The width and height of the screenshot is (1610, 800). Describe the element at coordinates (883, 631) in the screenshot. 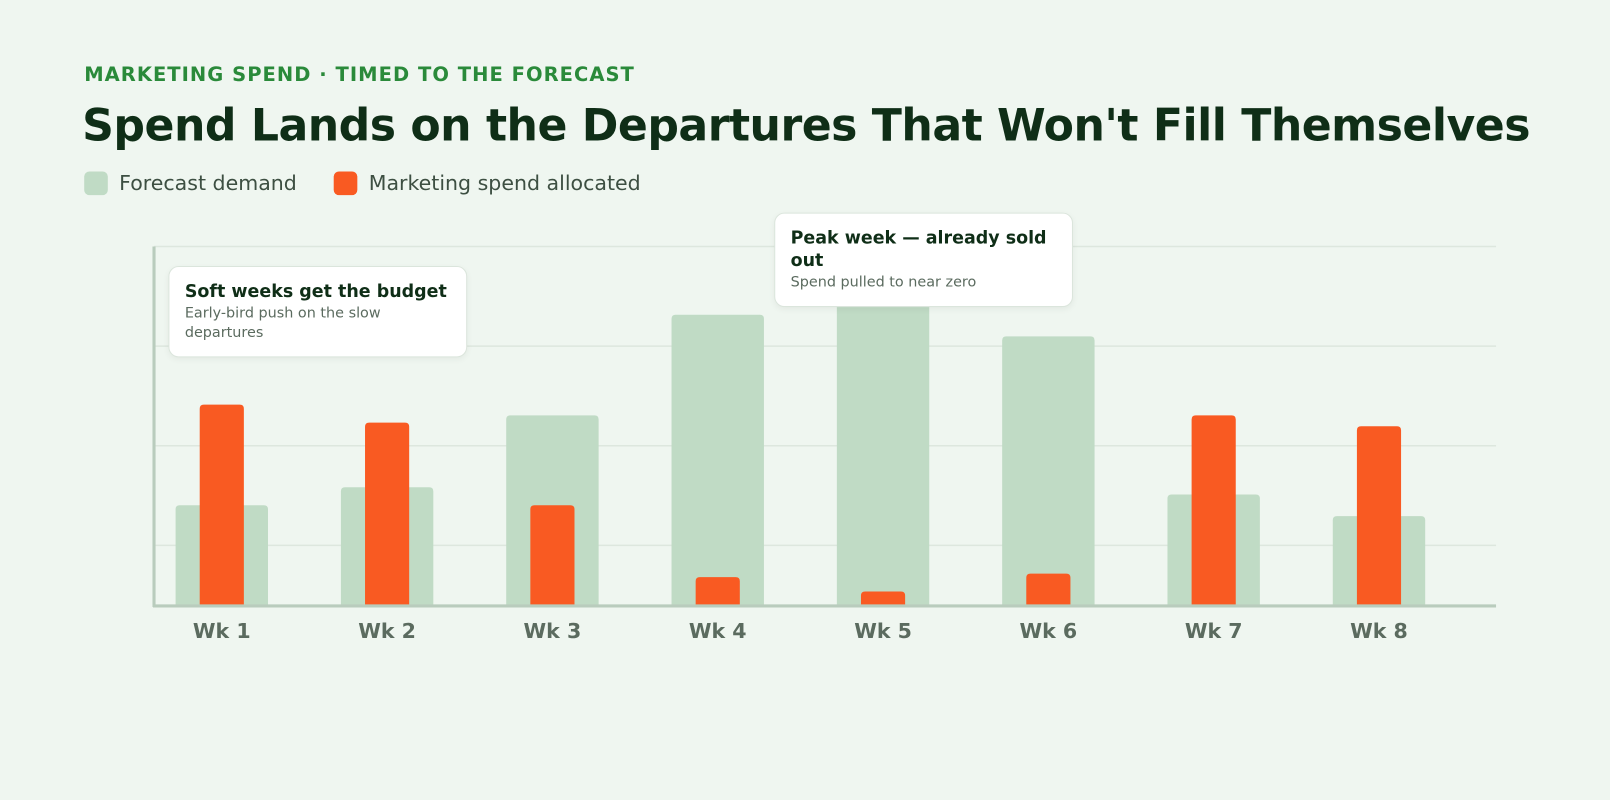

I see `x-tick-label: Wk 5` at that location.